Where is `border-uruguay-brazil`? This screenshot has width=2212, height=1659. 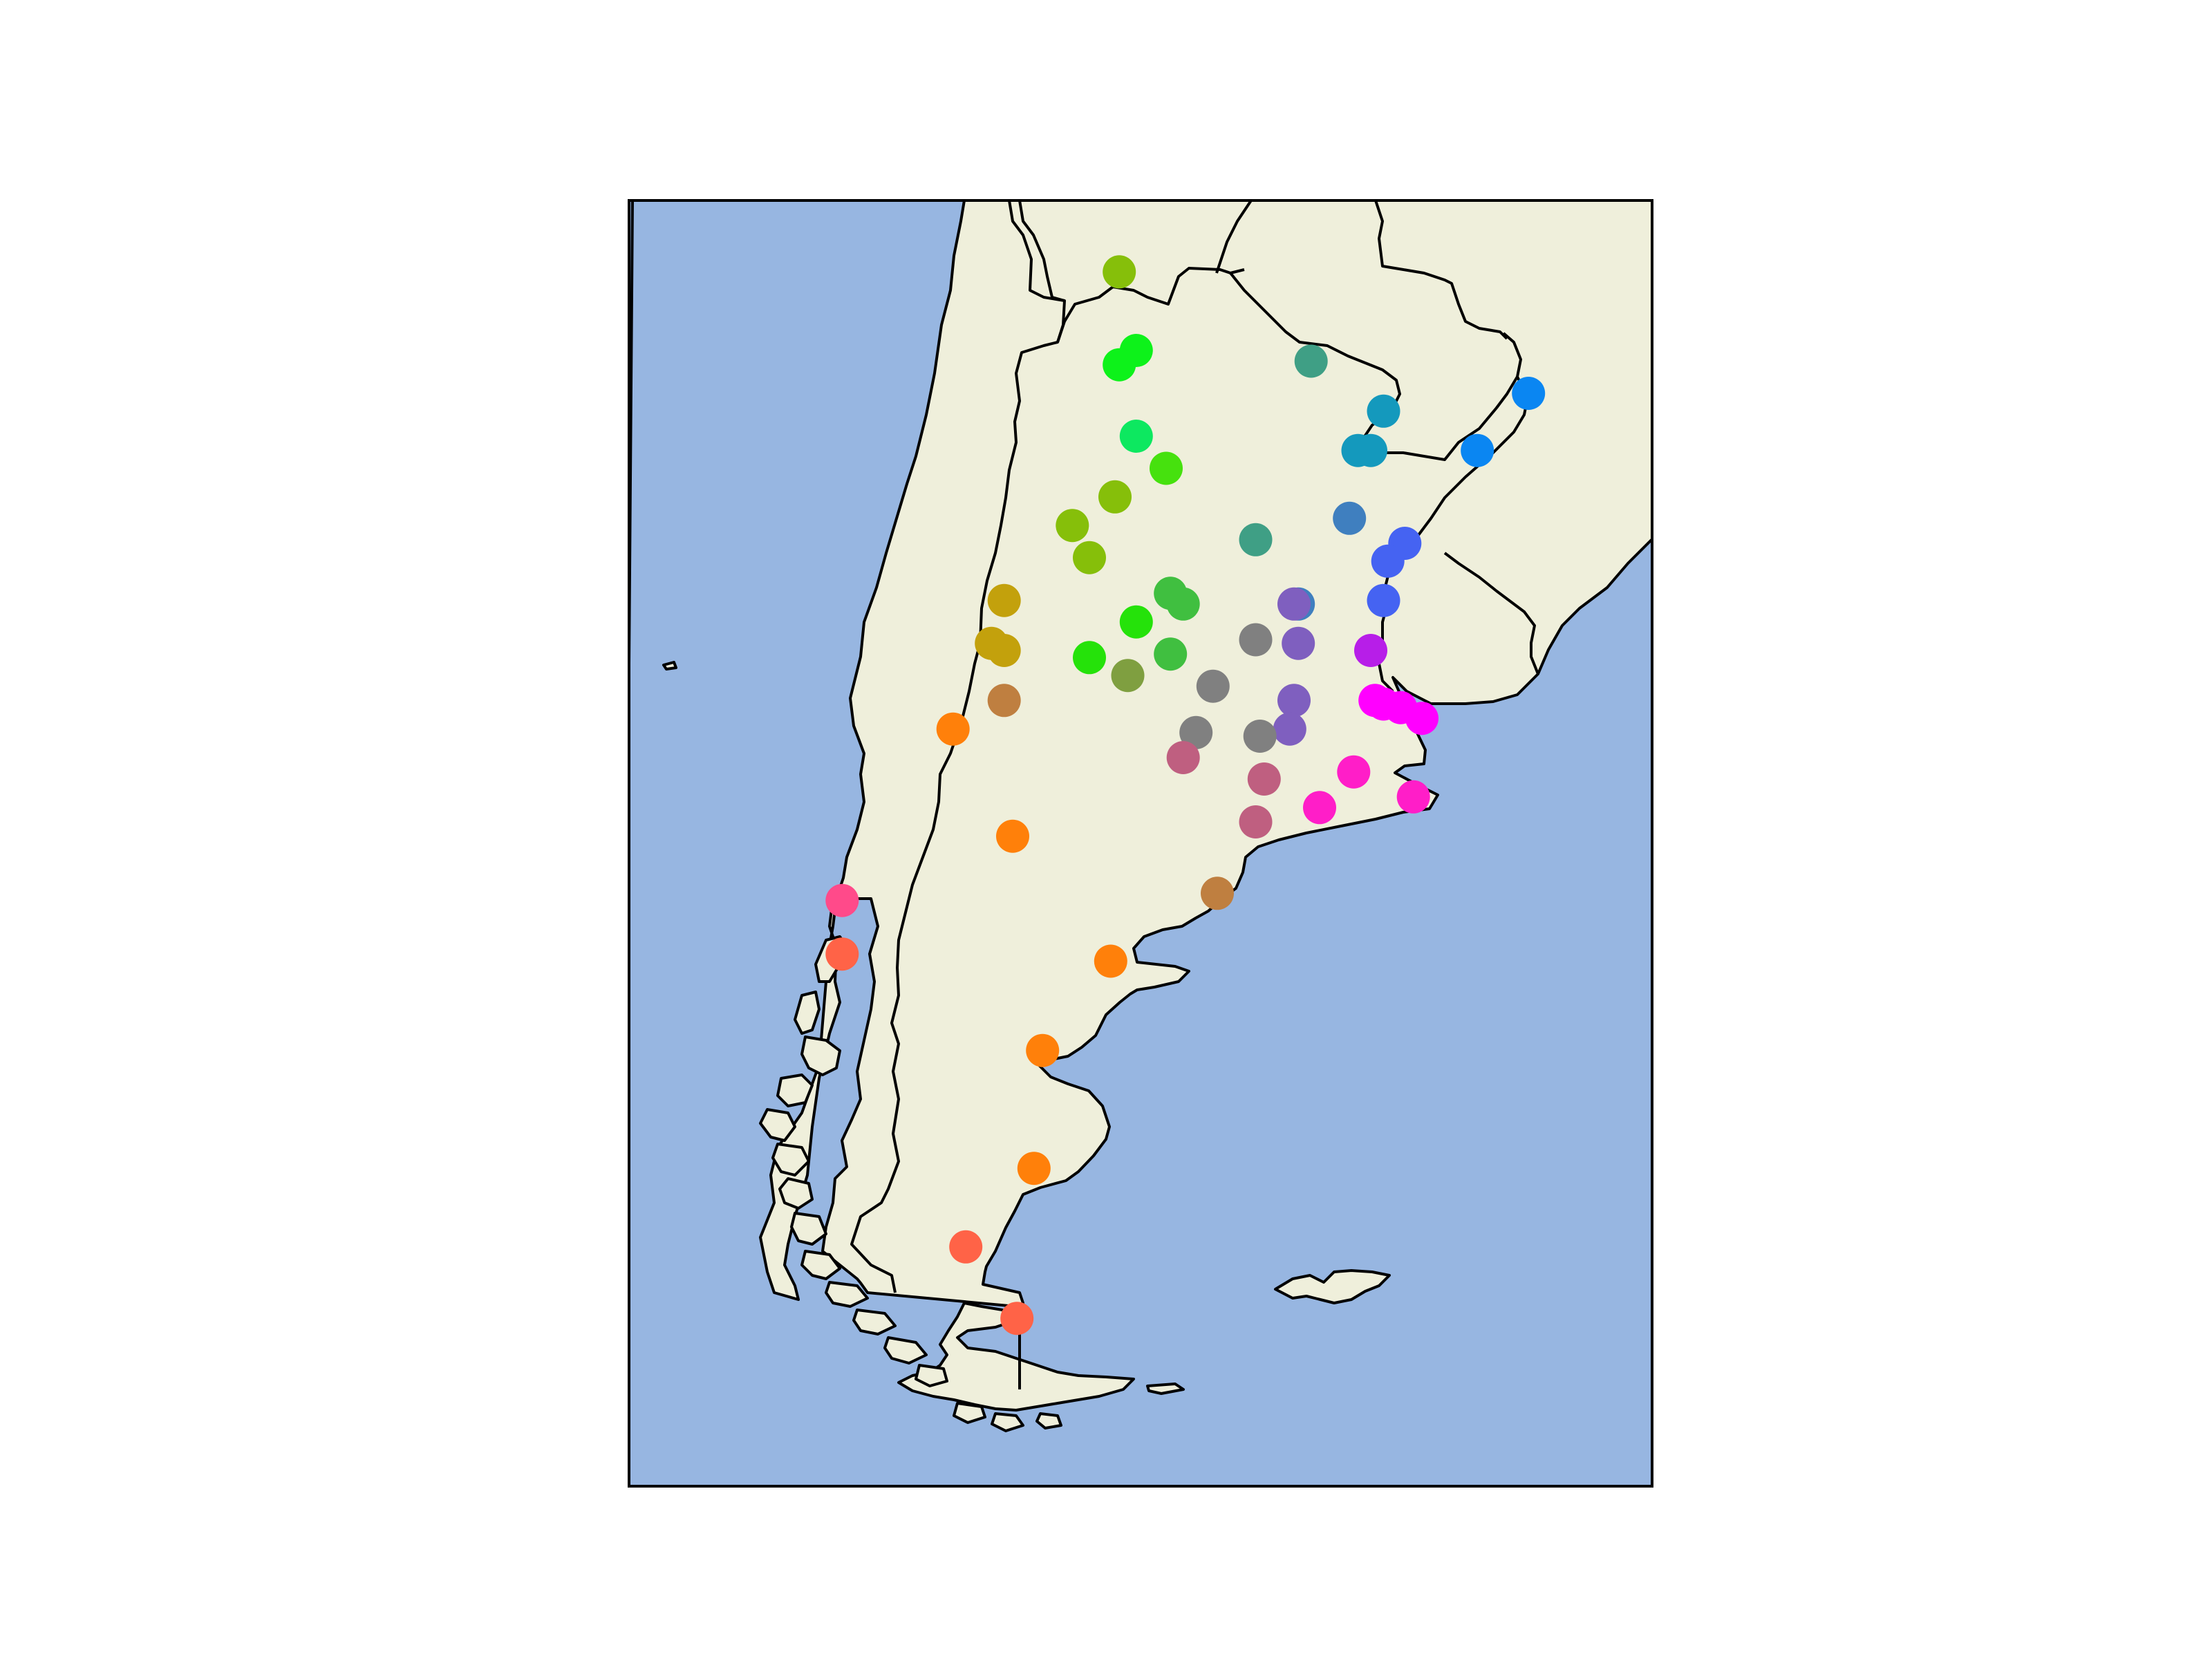
border-uruguay-brazil is located at coordinates (1491, 613).